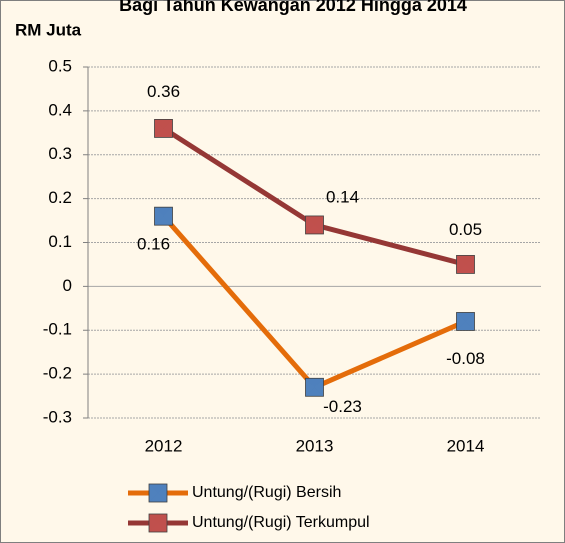 Image resolution: width=565 pixels, height=543 pixels. I want to click on data-label: -0.23, so click(342, 406).